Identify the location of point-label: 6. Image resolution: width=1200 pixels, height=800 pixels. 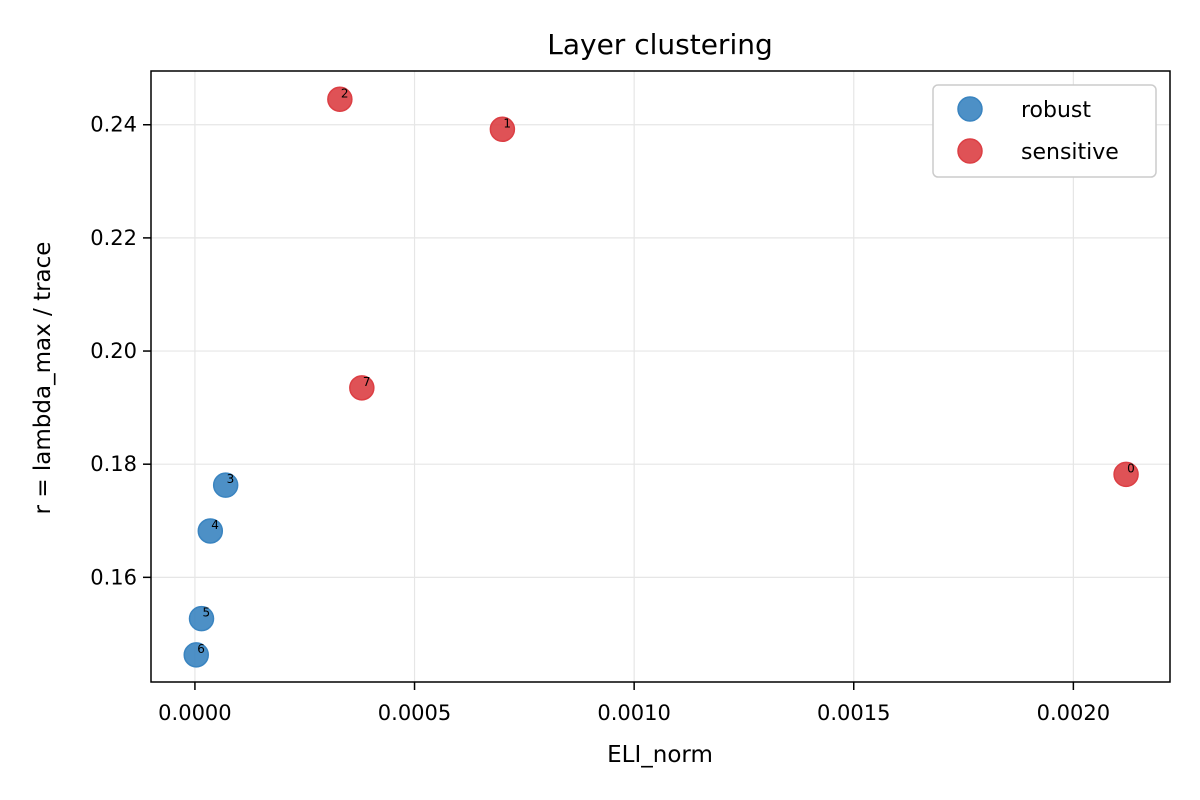
(201, 649).